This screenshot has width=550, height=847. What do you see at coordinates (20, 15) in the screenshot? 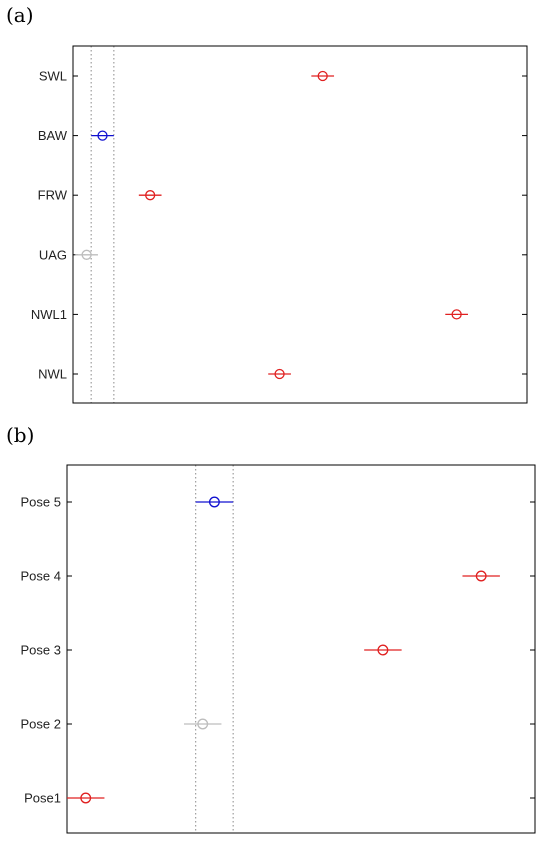
I see `panel-label-a: (a)` at bounding box center [20, 15].